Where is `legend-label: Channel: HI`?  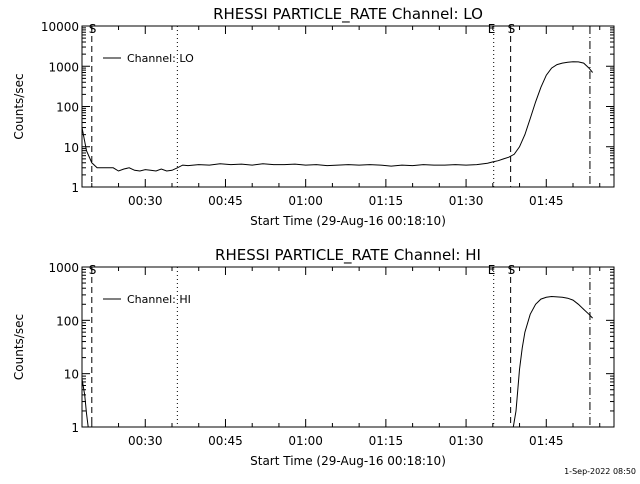
legend-label: Channel: HI is located at coordinates (159, 299).